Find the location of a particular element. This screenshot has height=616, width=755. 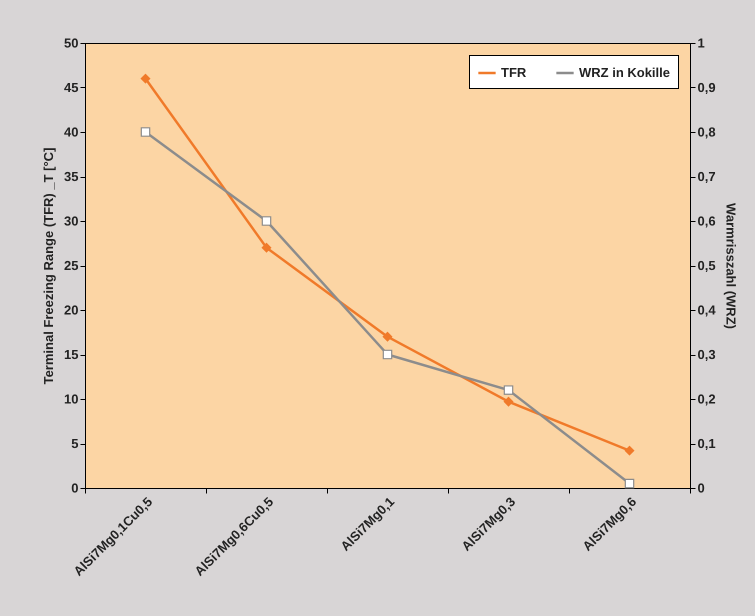

y-tick-label: 35 is located at coordinates (71, 176).